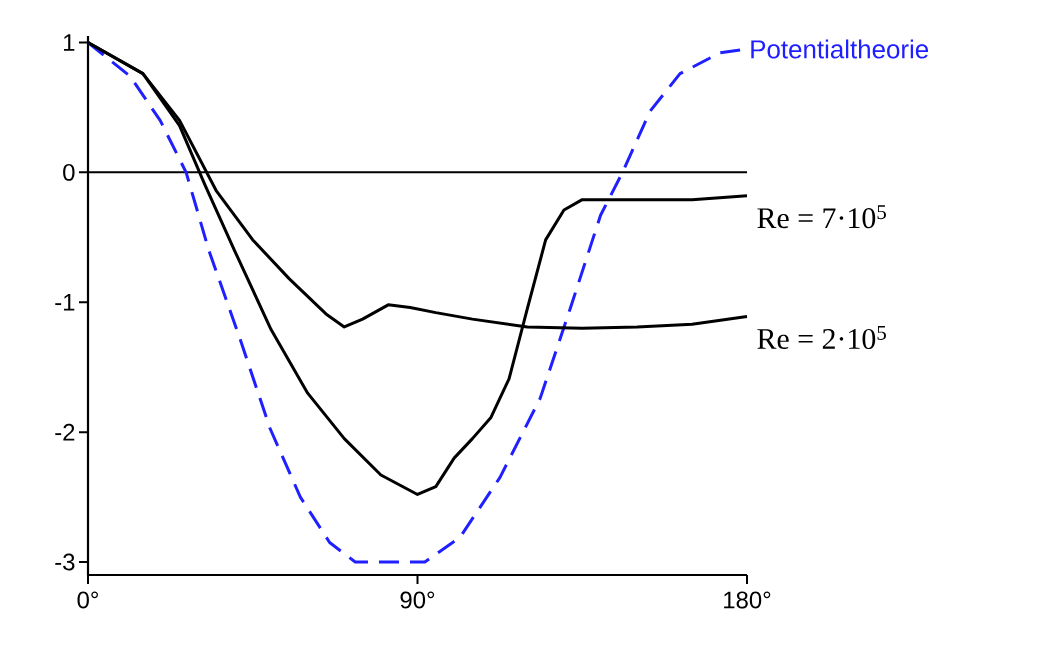 The image size is (1057, 645). I want to click on x-tick-label: 90°, so click(417, 600).